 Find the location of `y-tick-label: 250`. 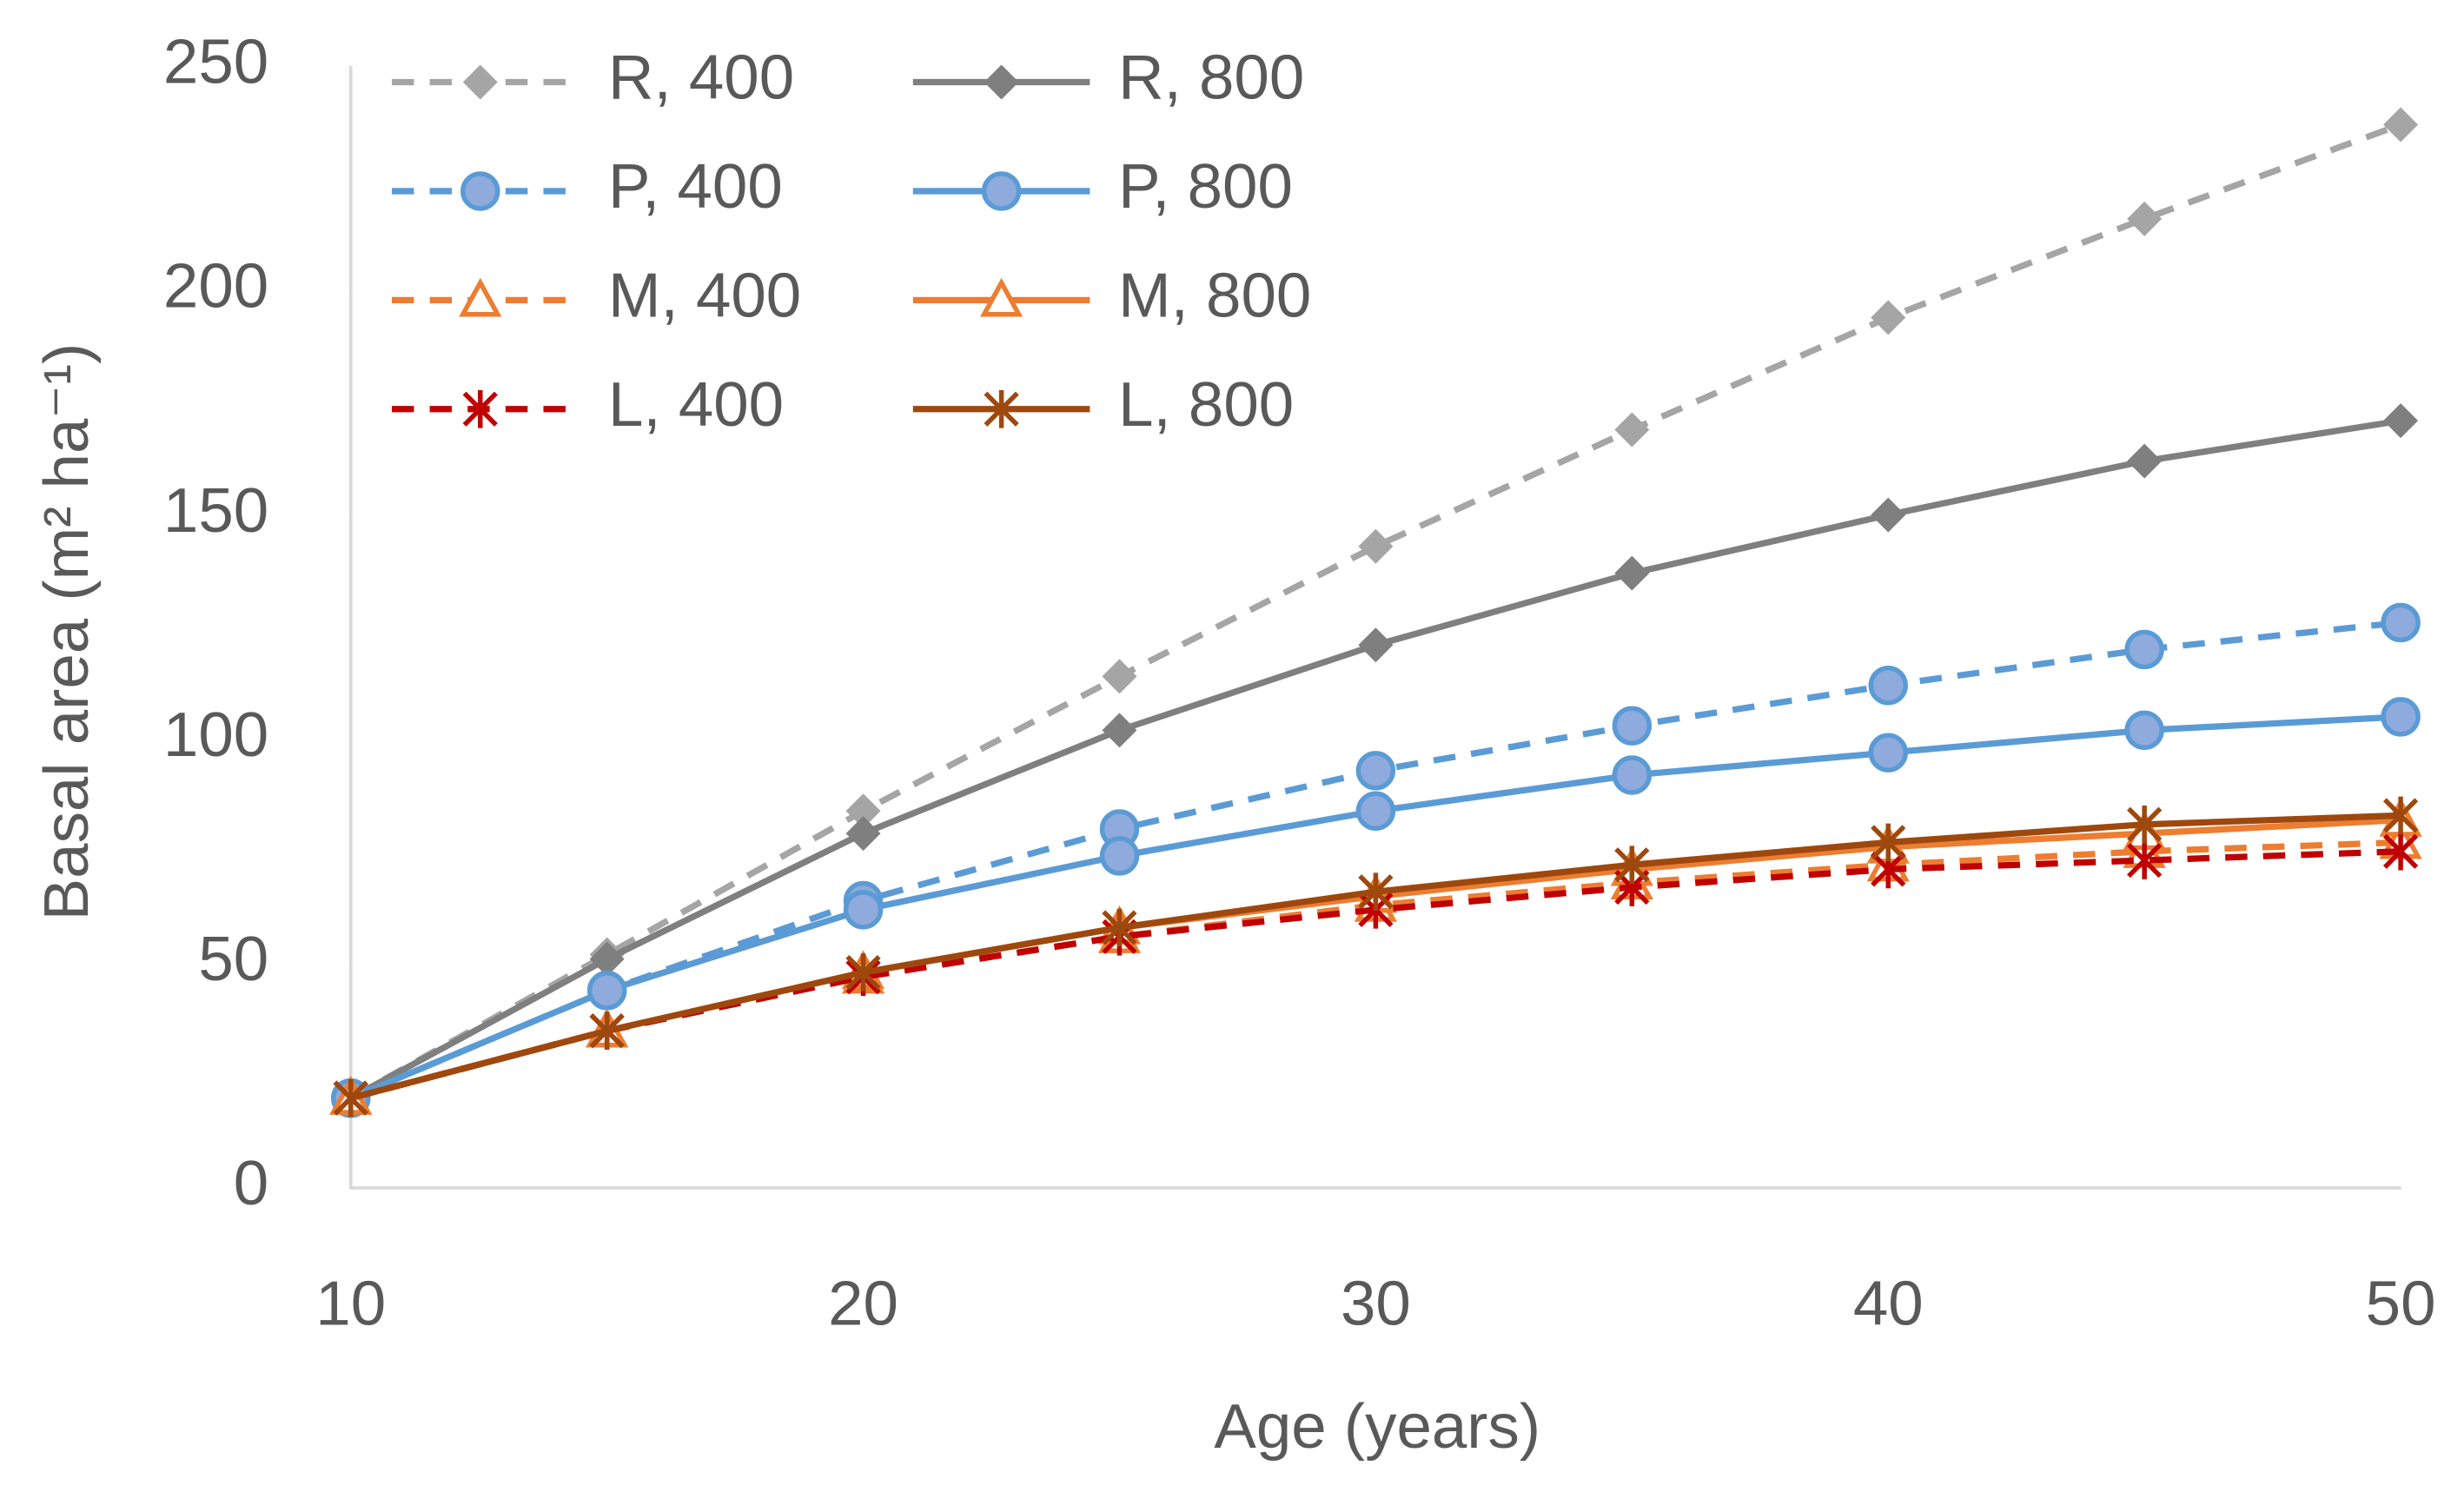

y-tick-label: 250 is located at coordinates (215, 62).